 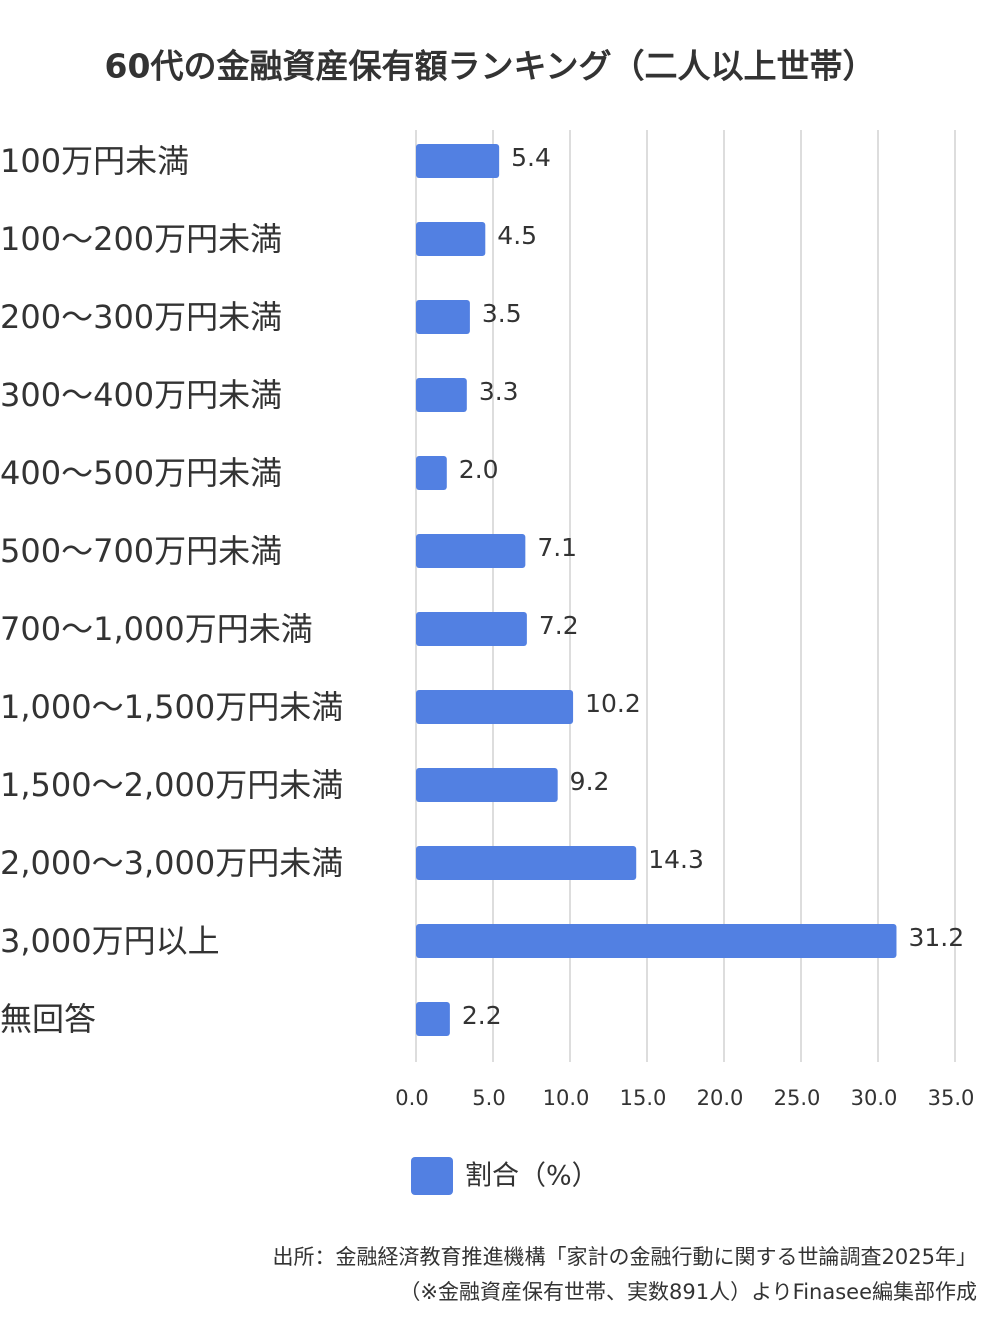 I want to click on y-tick-label: 3,000万円以上, so click(x=110, y=941).